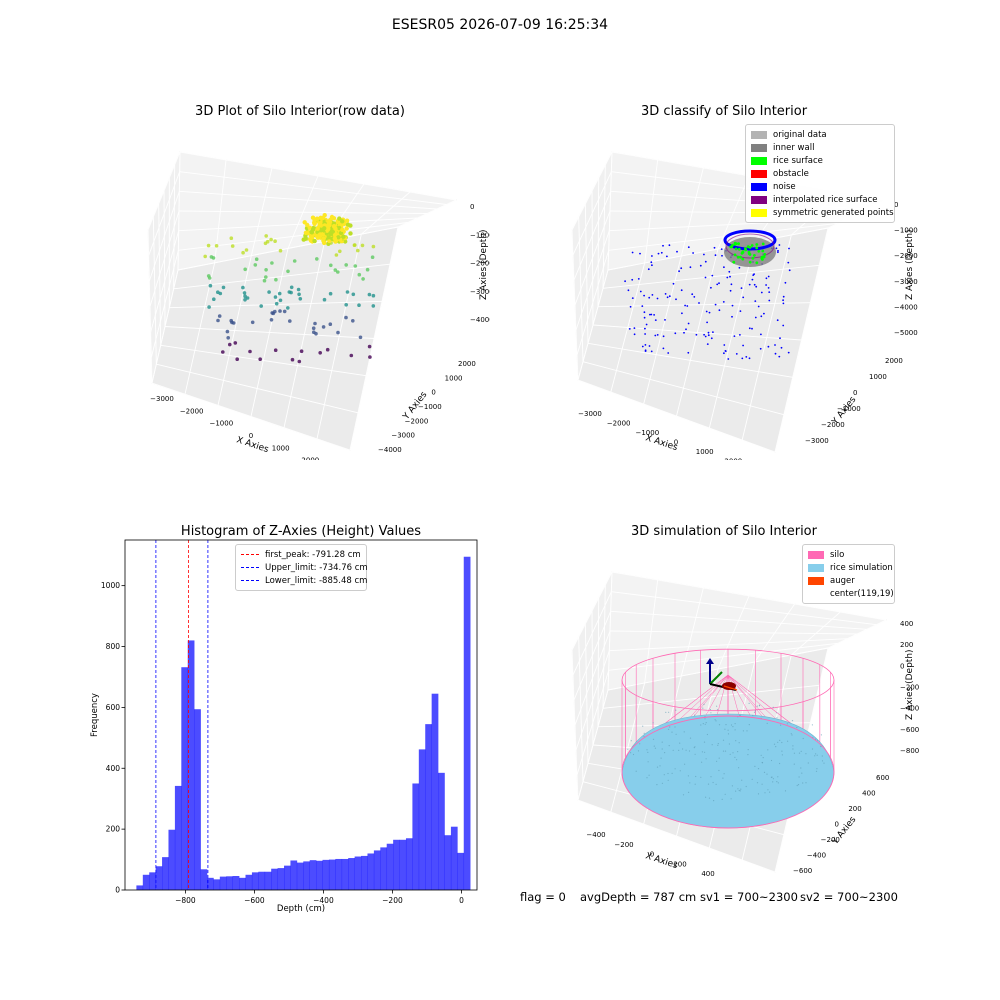 The image size is (1000, 1000). What do you see at coordinates (467, 364) in the screenshot?
I see `raw-y-tick: 2000` at bounding box center [467, 364].